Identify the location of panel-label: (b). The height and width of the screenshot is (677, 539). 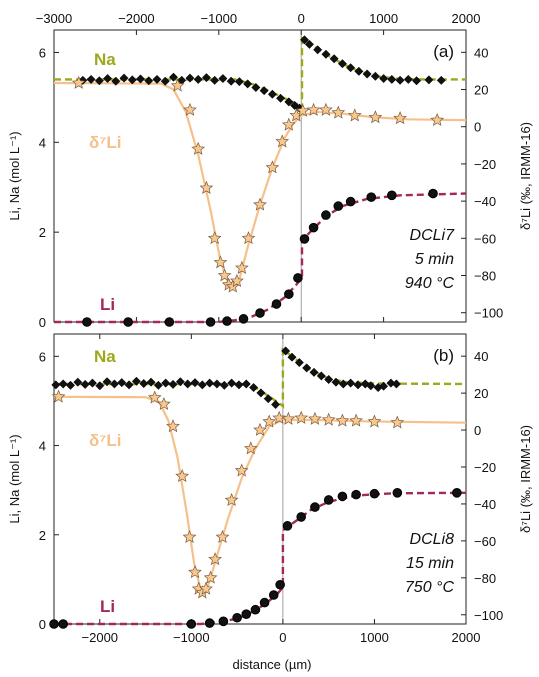
(443, 355).